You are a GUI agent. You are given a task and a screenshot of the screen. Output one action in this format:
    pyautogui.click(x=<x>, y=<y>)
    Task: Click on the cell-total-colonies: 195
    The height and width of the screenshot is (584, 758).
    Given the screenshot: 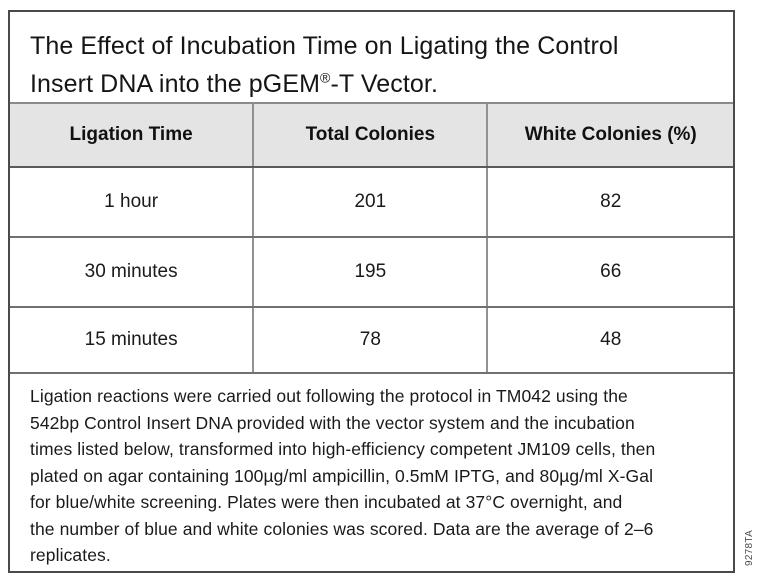 What is the action you would take?
    pyautogui.click(x=369, y=272)
    